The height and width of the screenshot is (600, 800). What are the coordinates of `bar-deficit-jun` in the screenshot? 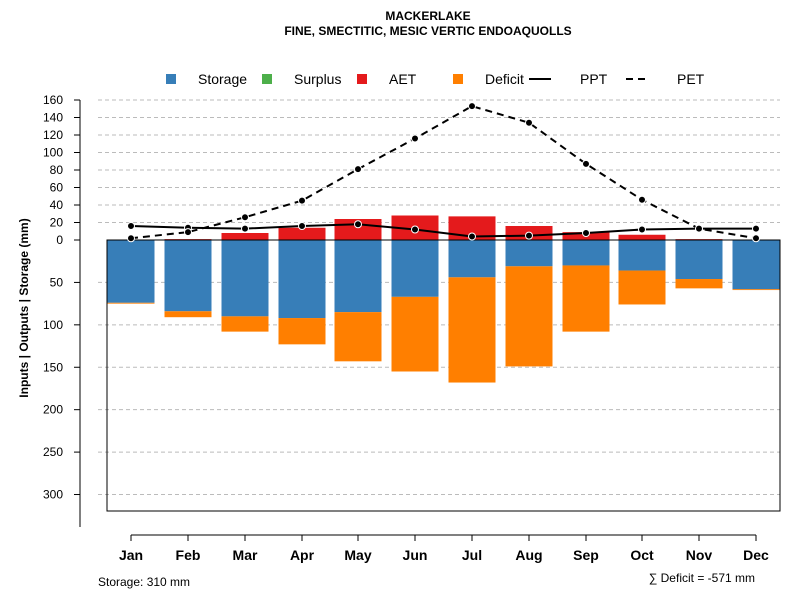 It's located at (415, 334).